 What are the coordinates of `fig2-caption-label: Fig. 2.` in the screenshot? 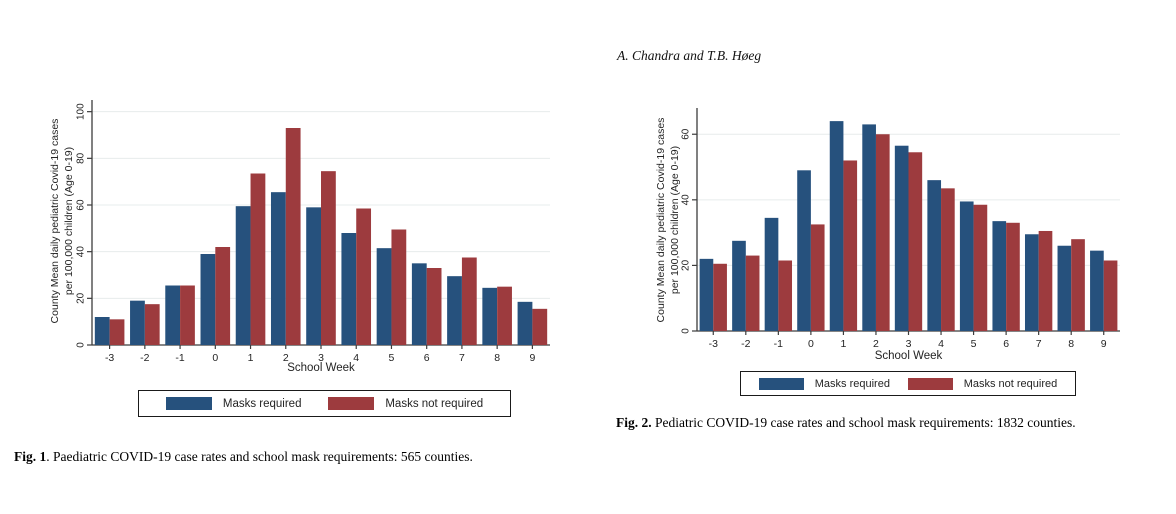 It's located at (634, 422).